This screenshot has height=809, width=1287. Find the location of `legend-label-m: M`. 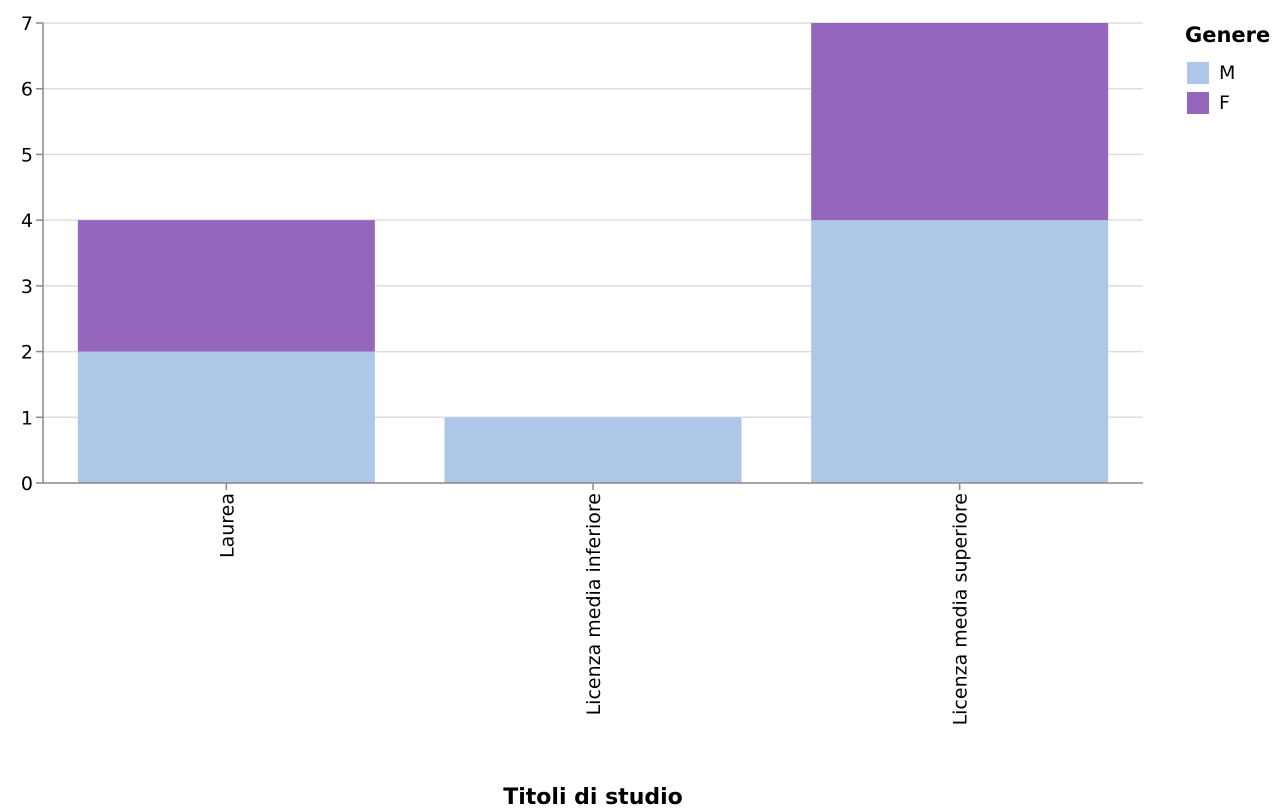

legend-label-m: M is located at coordinates (1227, 73).